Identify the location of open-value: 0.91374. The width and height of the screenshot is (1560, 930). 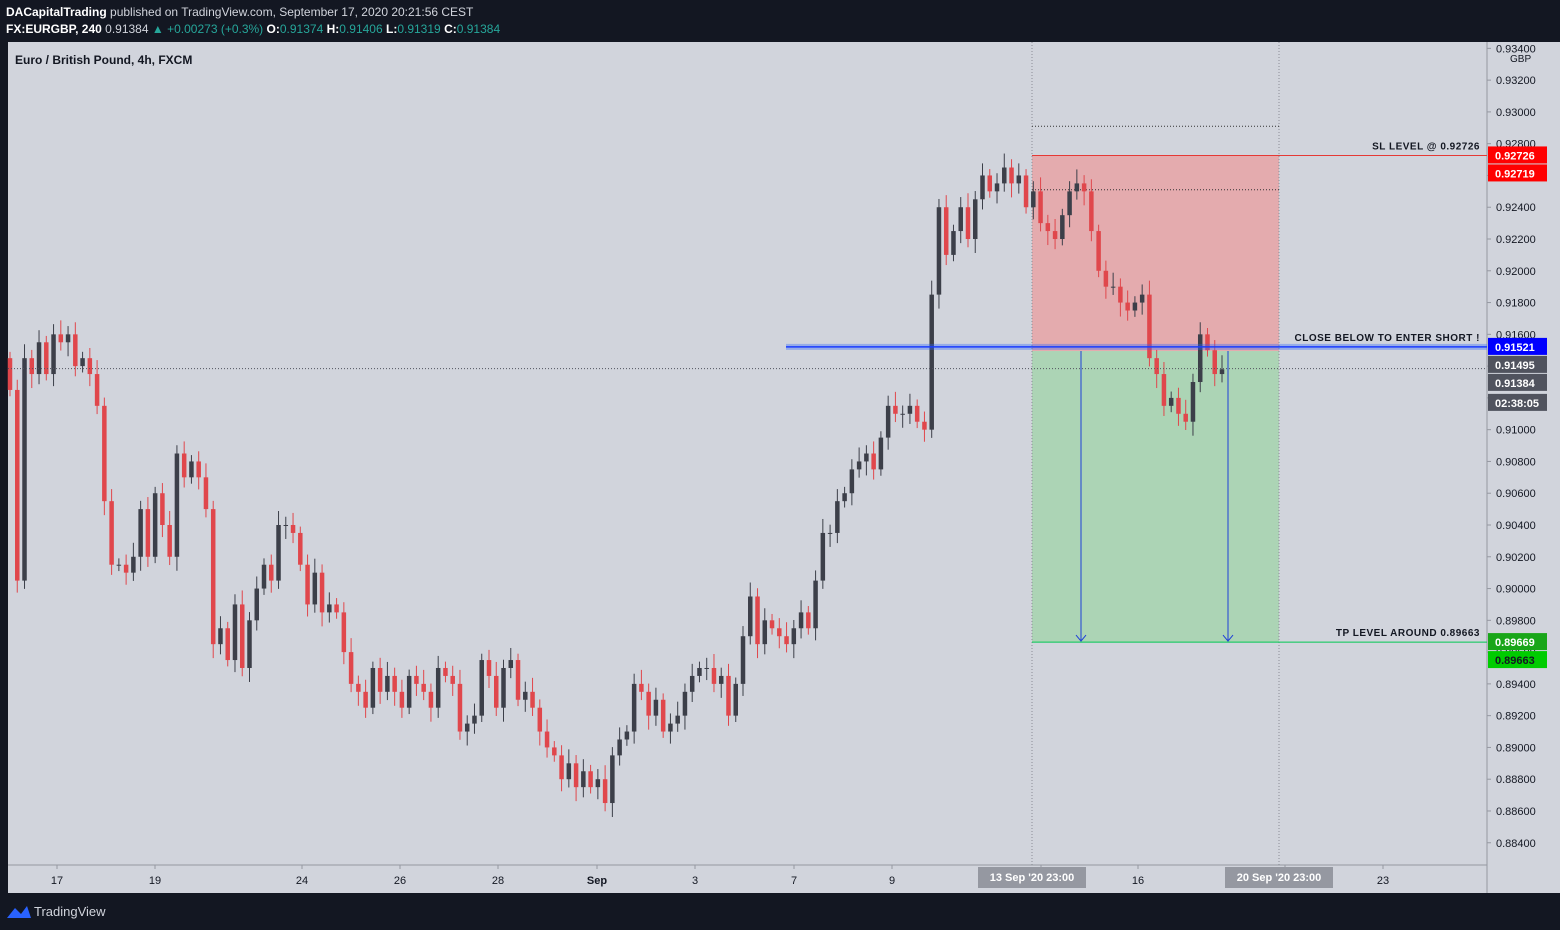
(301, 29).